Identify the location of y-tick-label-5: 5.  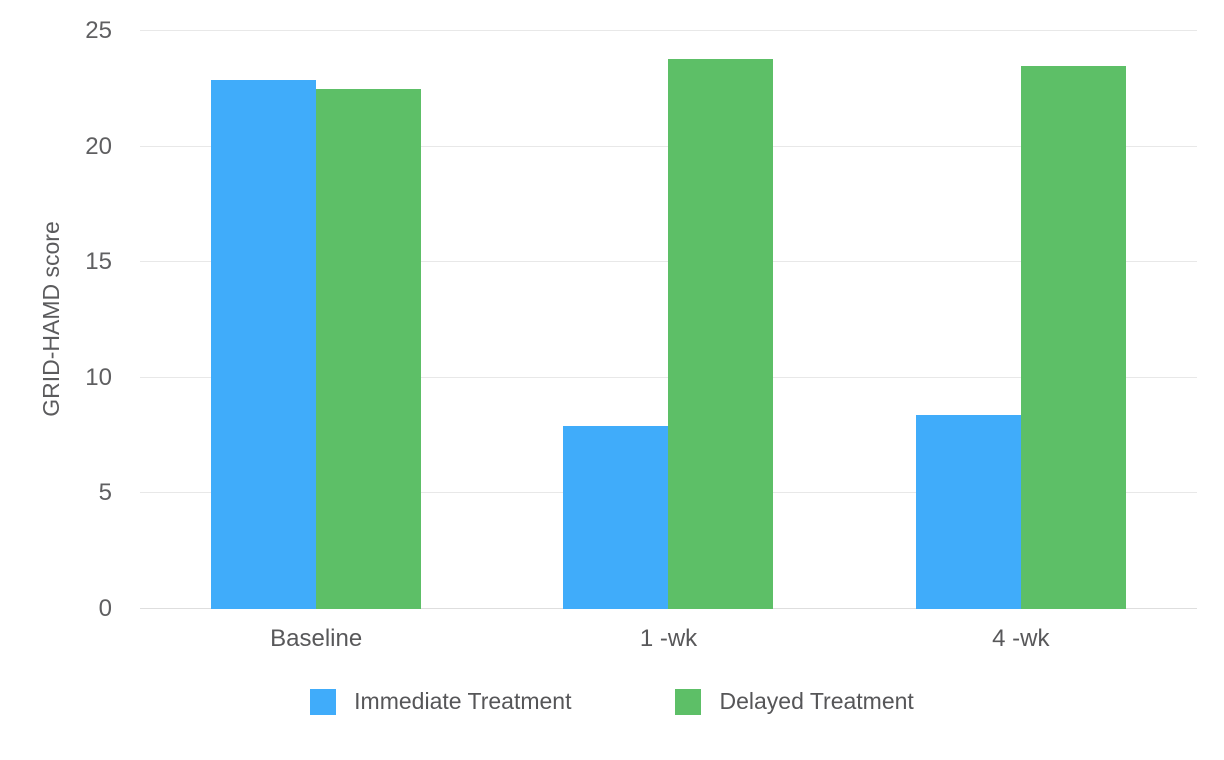
(105, 493).